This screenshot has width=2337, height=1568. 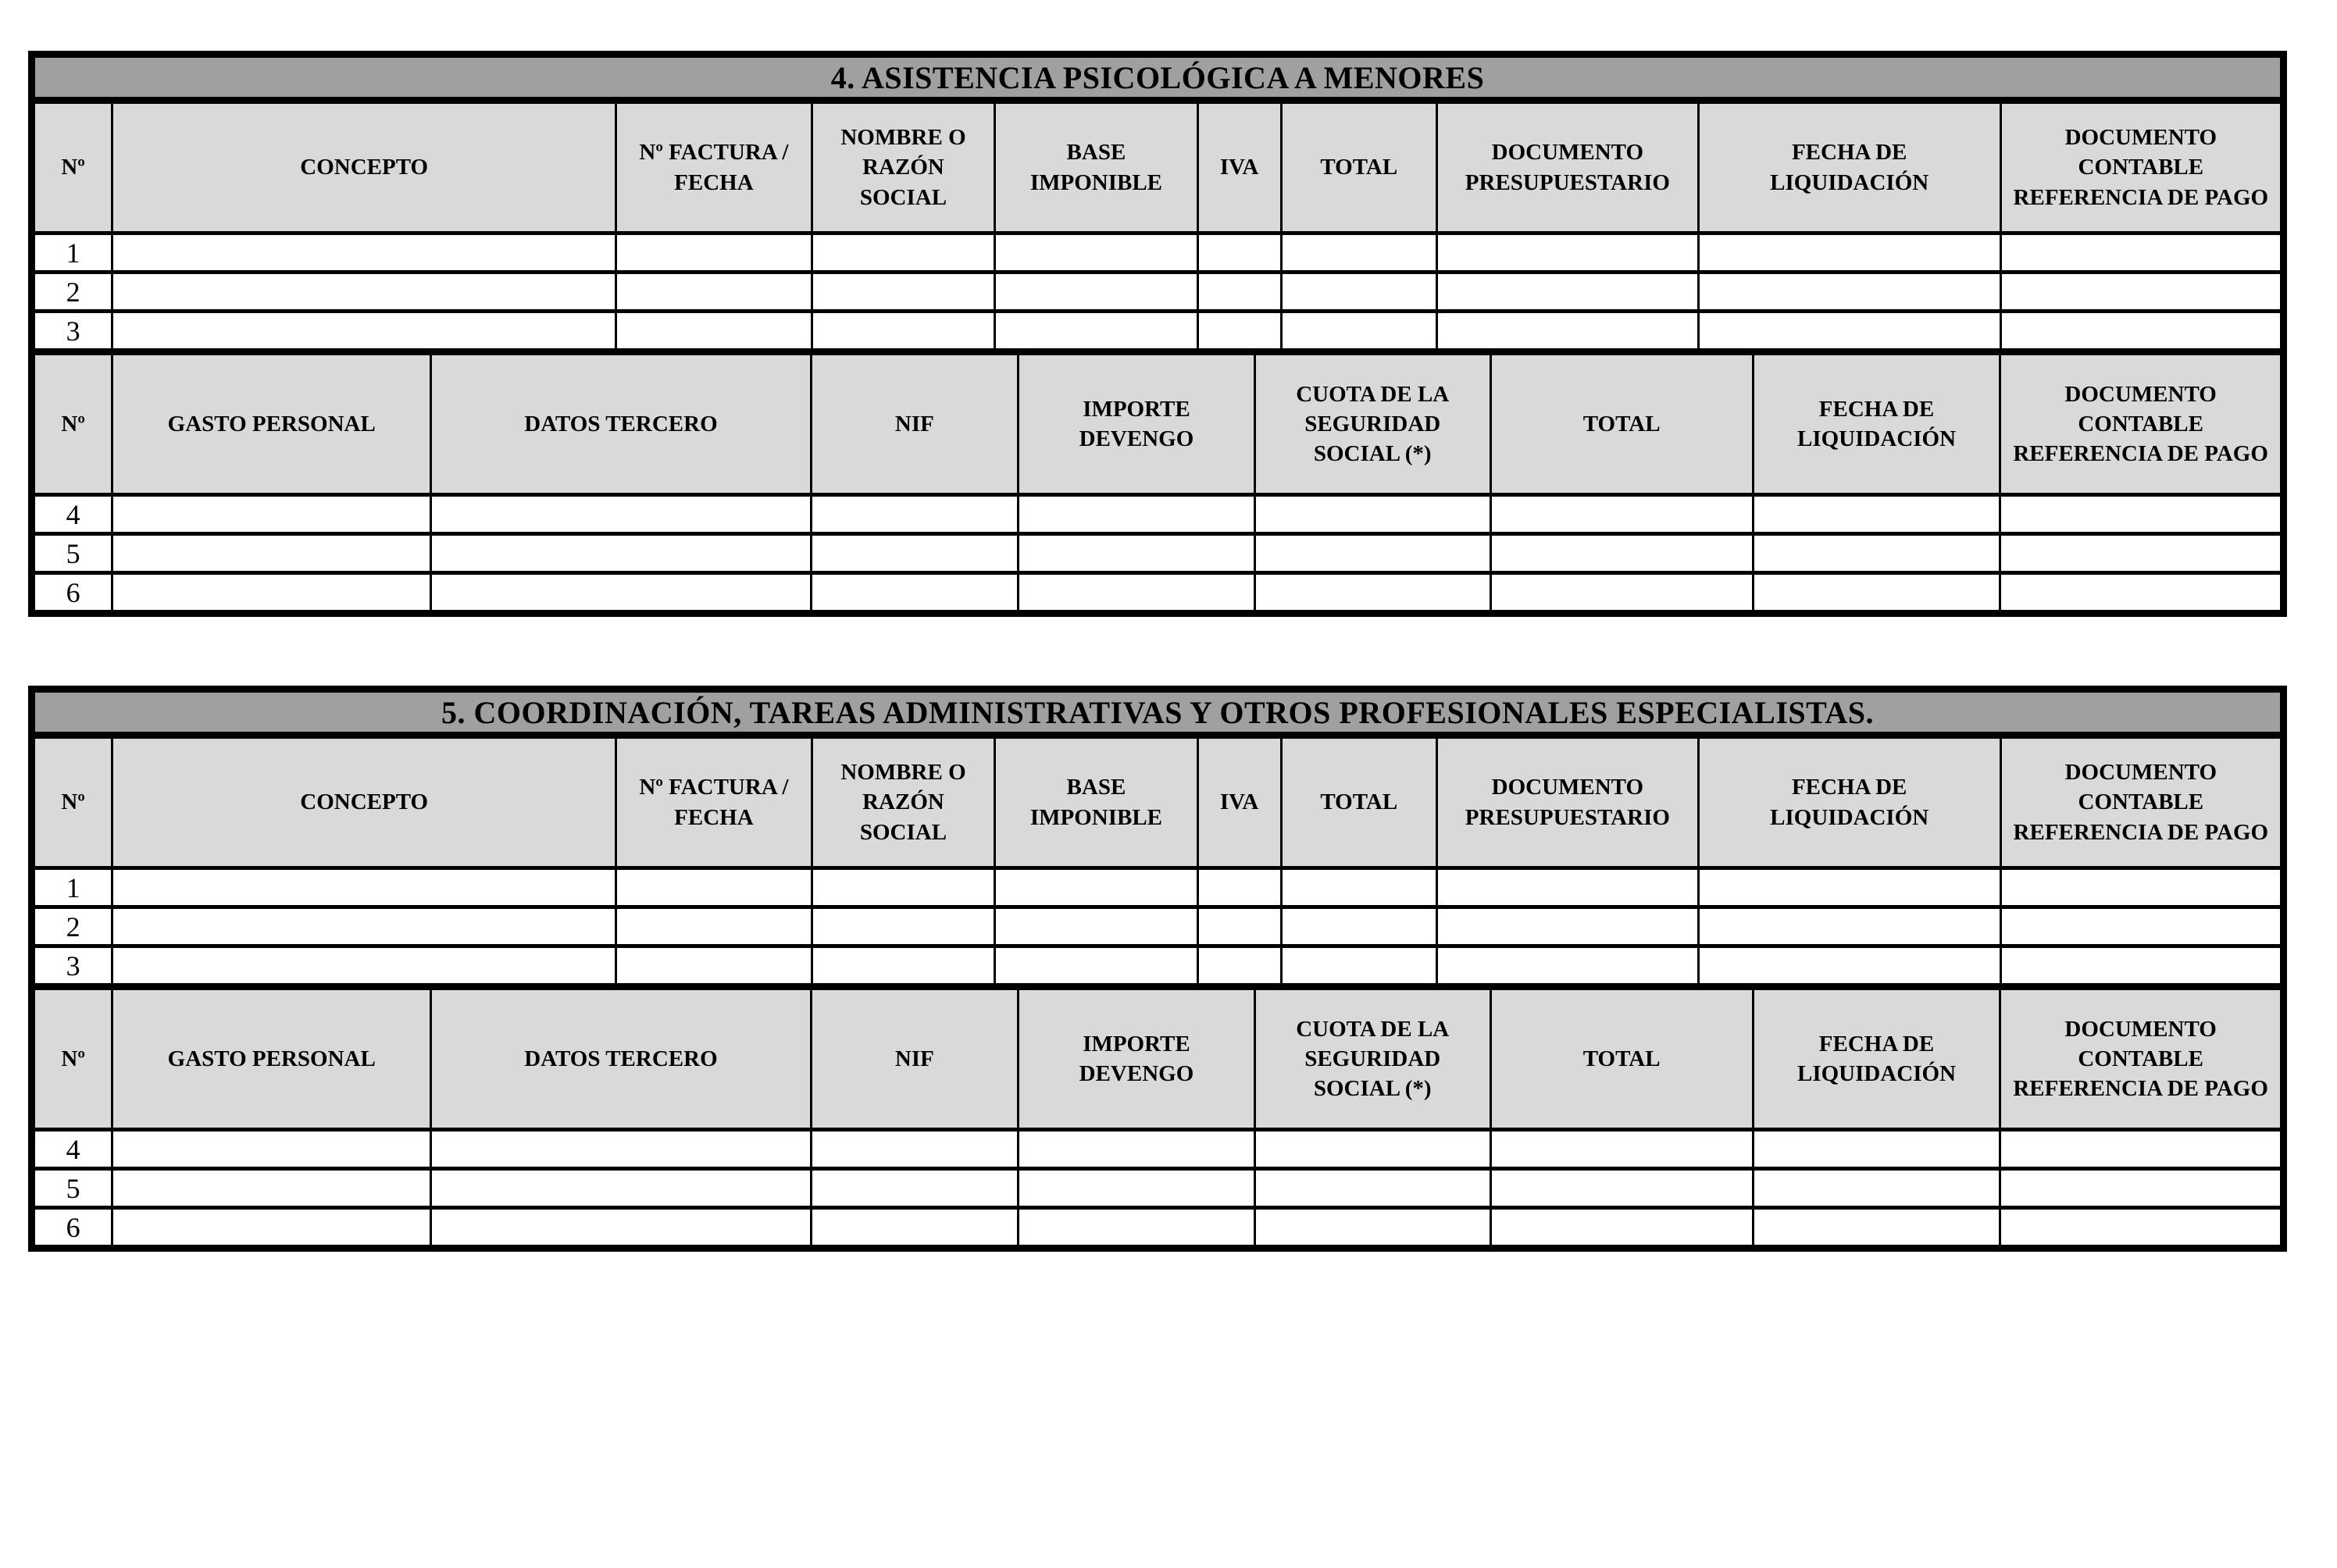 I want to click on column-header-nombre-razon-social: NOMBRE O RAZÓN SOCIAL, so click(x=903, y=802).